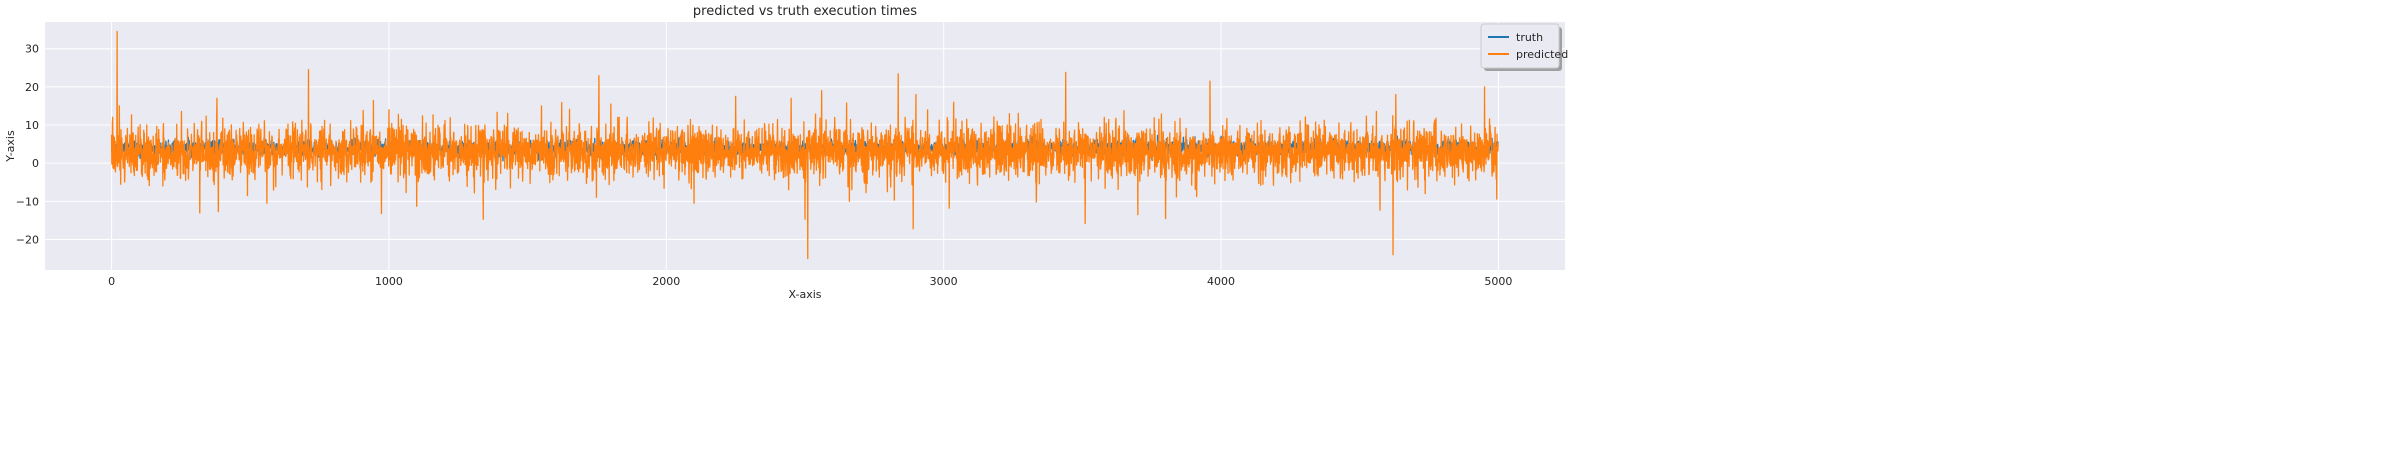  Describe the element at coordinates (1529, 37) in the screenshot. I see `legend-entry-truth: truth` at that location.